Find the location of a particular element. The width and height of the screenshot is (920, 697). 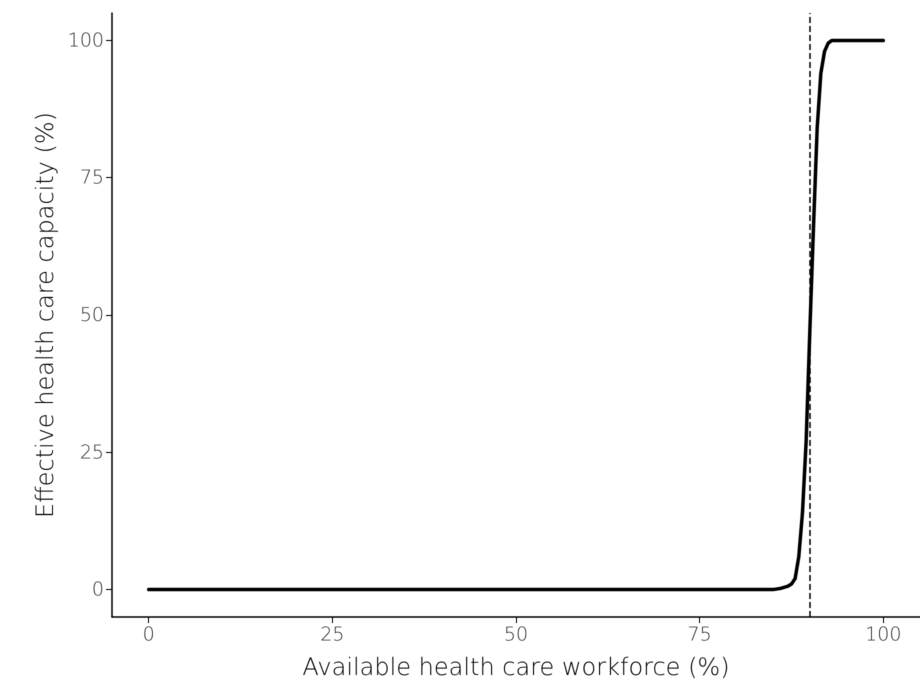

x-tick-label: 100 is located at coordinates (883, 635).